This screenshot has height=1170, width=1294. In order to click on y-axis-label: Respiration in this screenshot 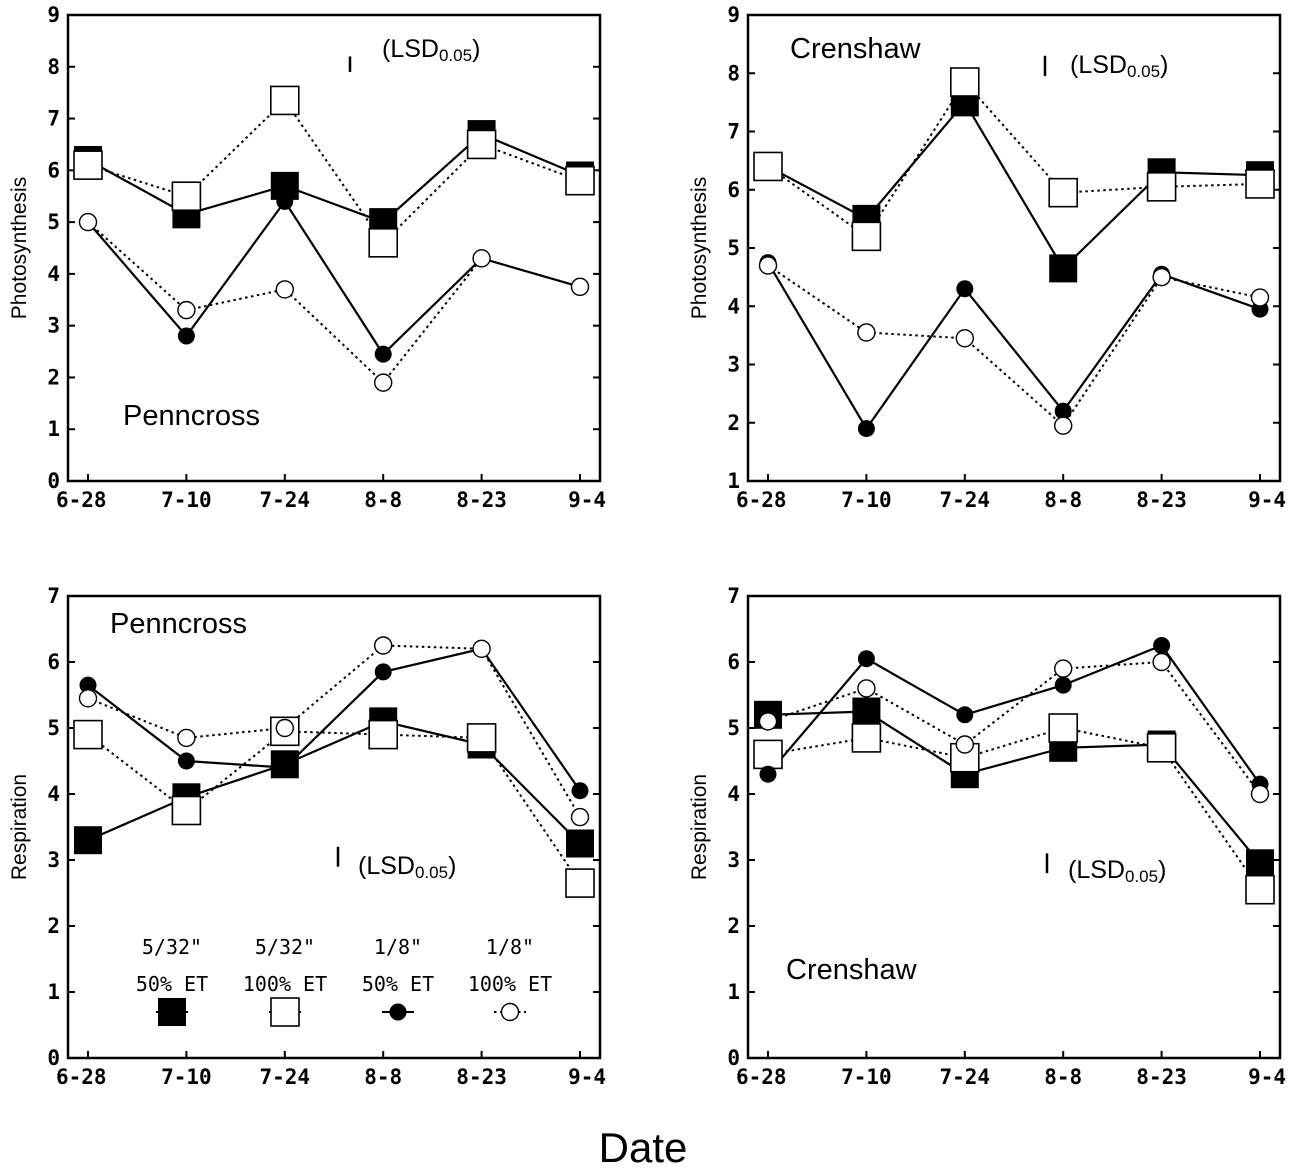, I will do `click(699, 827)`.